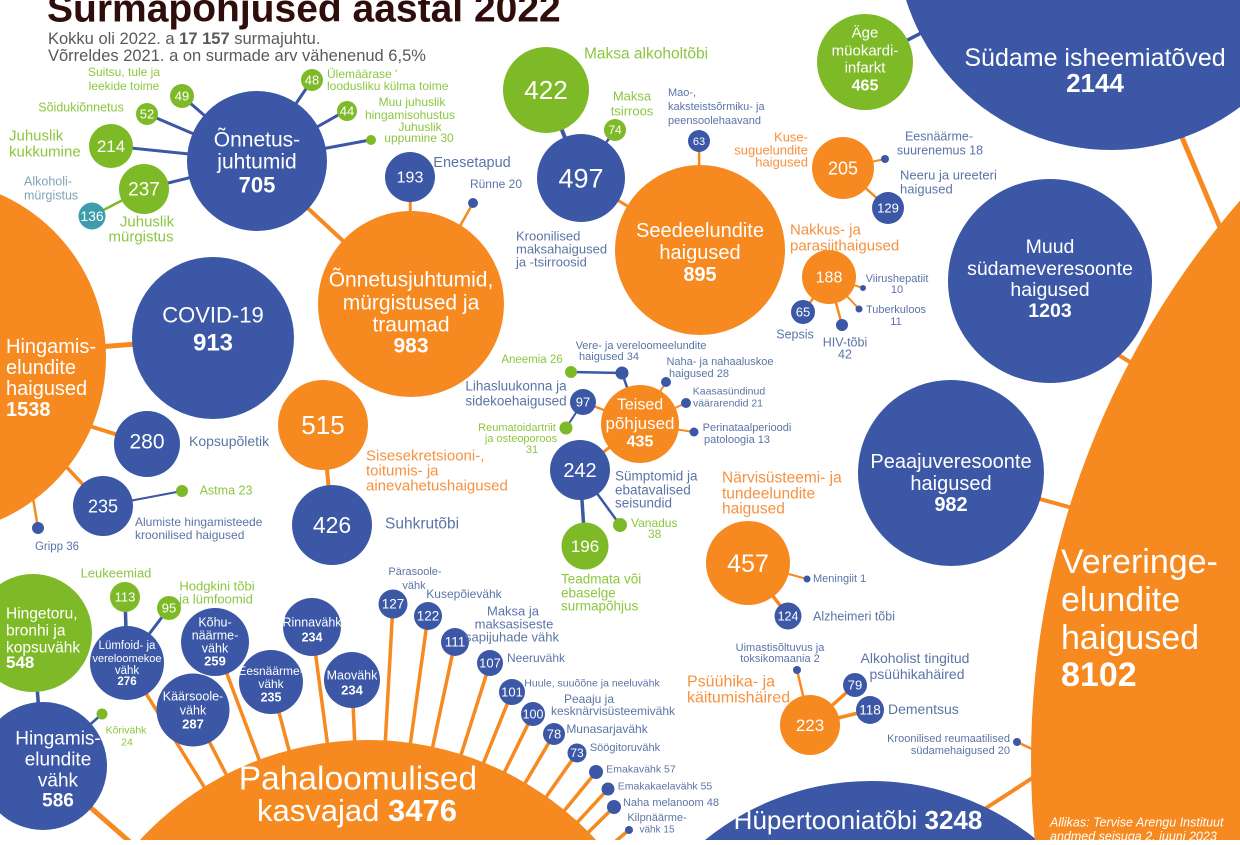 This screenshot has width=1240, height=845. What do you see at coordinates (561, 249) in the screenshot?
I see `svg-text: maksahaigused` at bounding box center [561, 249].